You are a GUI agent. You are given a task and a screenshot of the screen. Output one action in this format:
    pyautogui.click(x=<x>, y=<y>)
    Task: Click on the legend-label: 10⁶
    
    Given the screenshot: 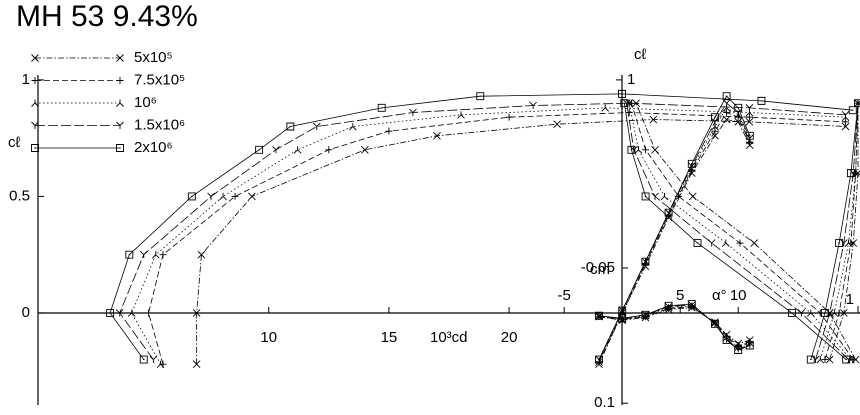 What is the action you would take?
    pyautogui.click(x=145, y=102)
    